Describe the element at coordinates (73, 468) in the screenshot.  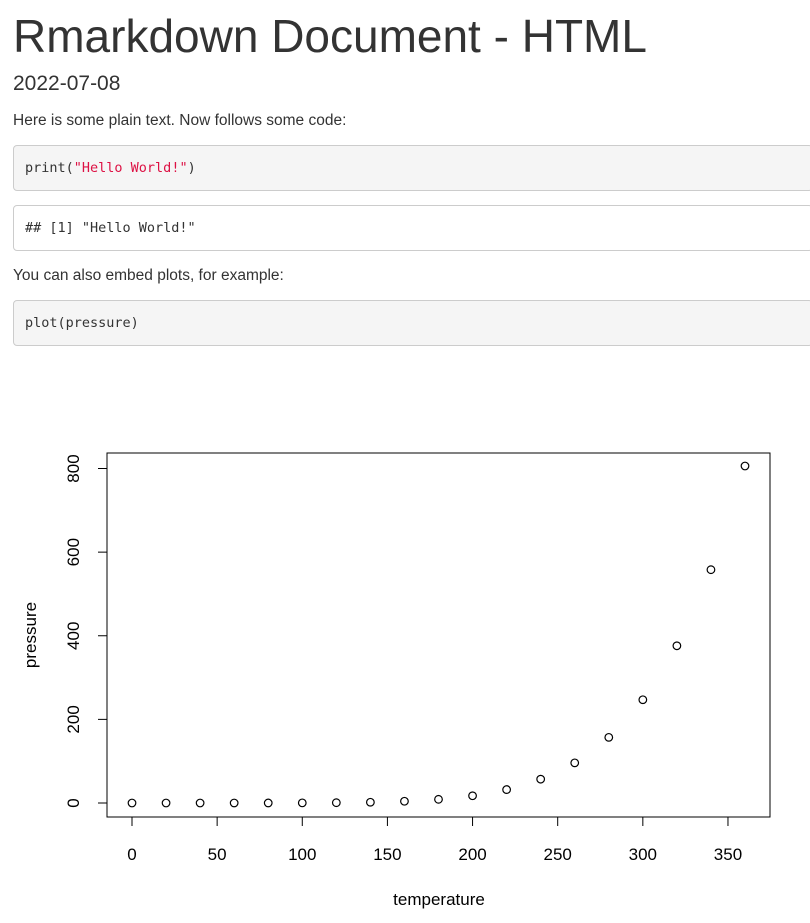
I see `y-tick-label: 800` at that location.